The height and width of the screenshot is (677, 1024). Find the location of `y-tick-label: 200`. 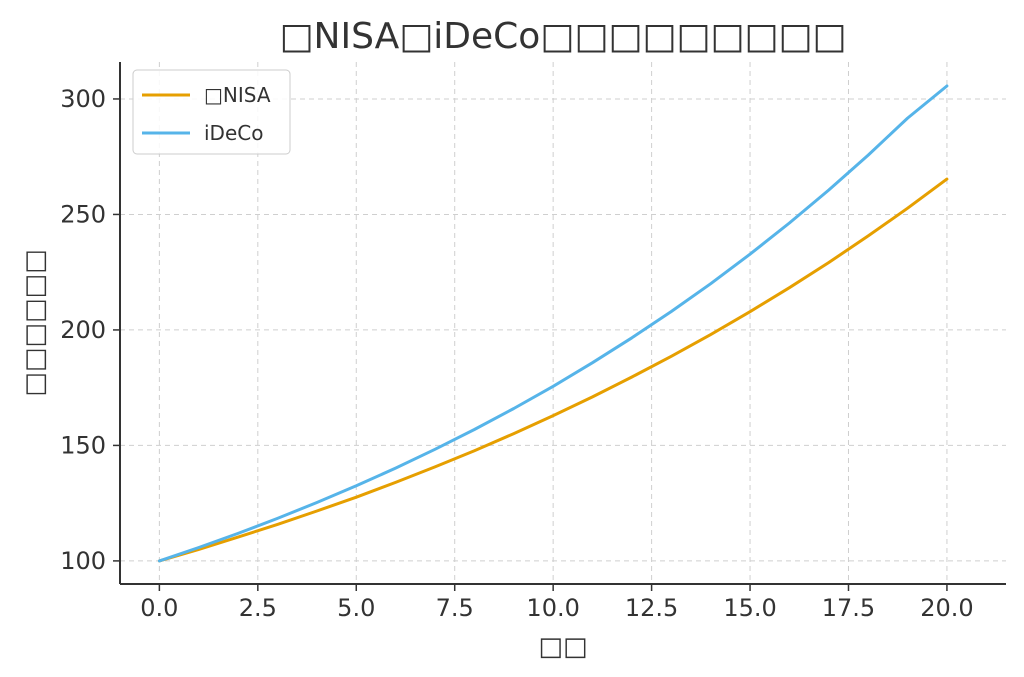

y-tick-label: 200 is located at coordinates (83, 330).